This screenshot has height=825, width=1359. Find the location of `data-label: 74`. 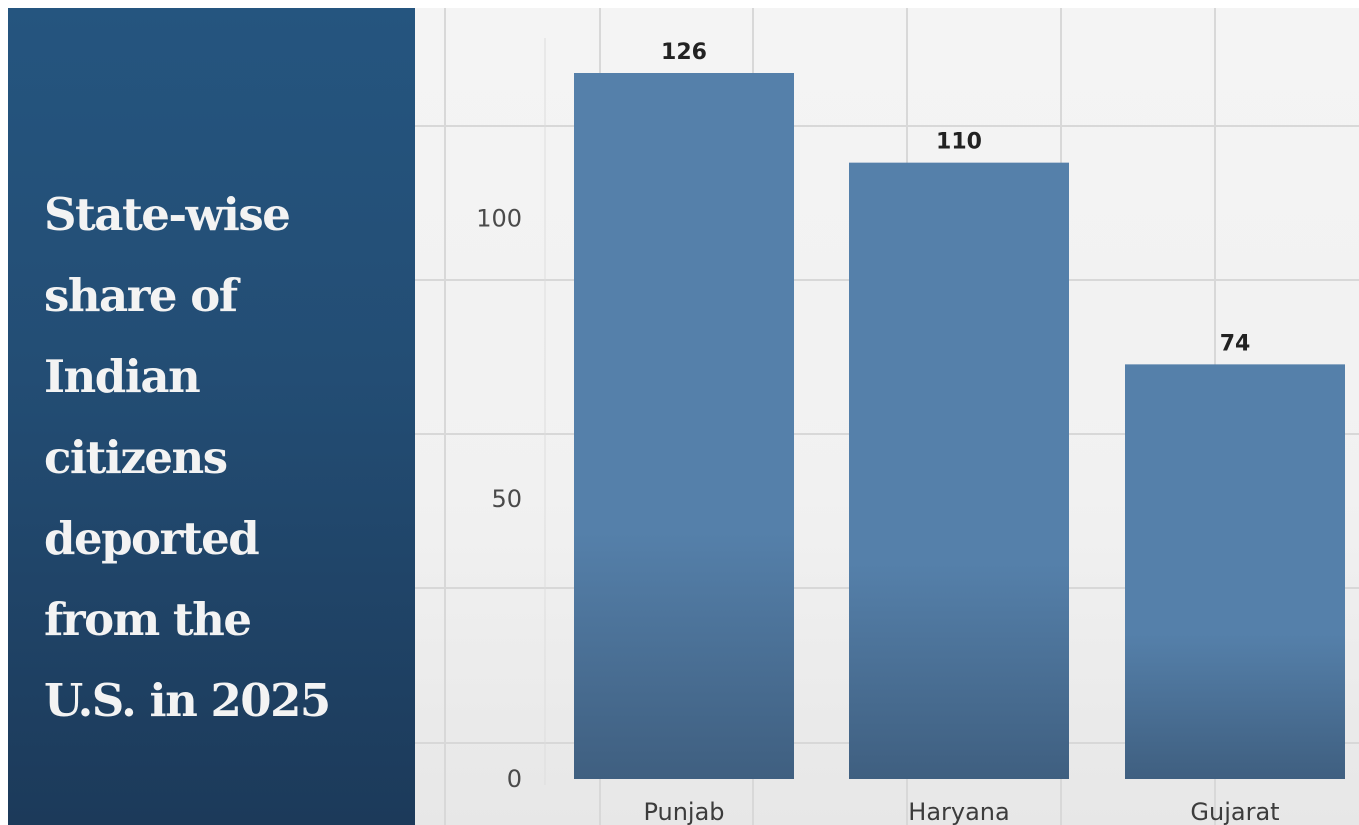

data-label: 74 is located at coordinates (1235, 343).